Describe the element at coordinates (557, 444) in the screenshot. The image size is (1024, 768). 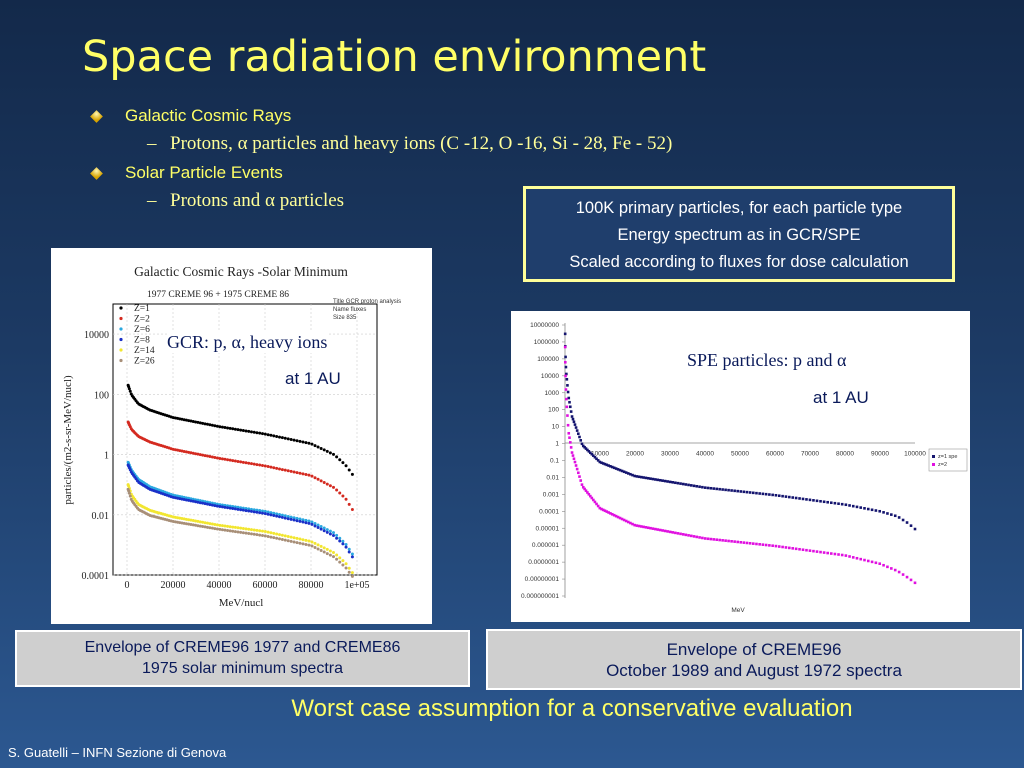
I see `spe-y-tick: 1` at that location.